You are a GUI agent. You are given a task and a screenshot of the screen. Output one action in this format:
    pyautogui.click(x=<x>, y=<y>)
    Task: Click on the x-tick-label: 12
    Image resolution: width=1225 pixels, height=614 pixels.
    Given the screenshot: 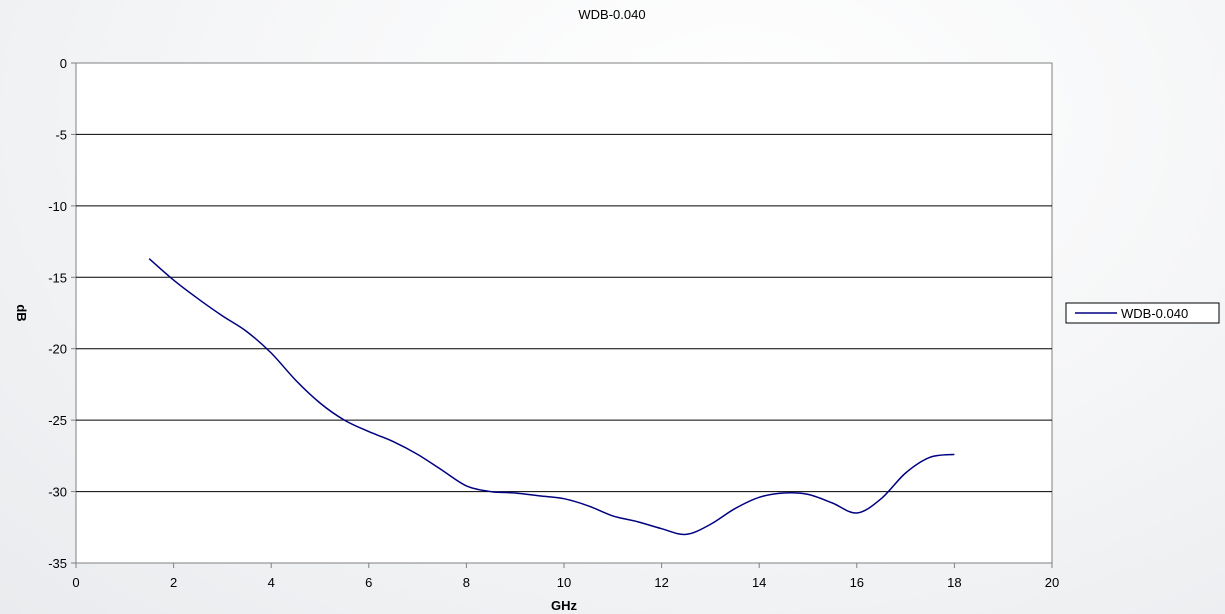 What is the action you would take?
    pyautogui.click(x=661, y=582)
    